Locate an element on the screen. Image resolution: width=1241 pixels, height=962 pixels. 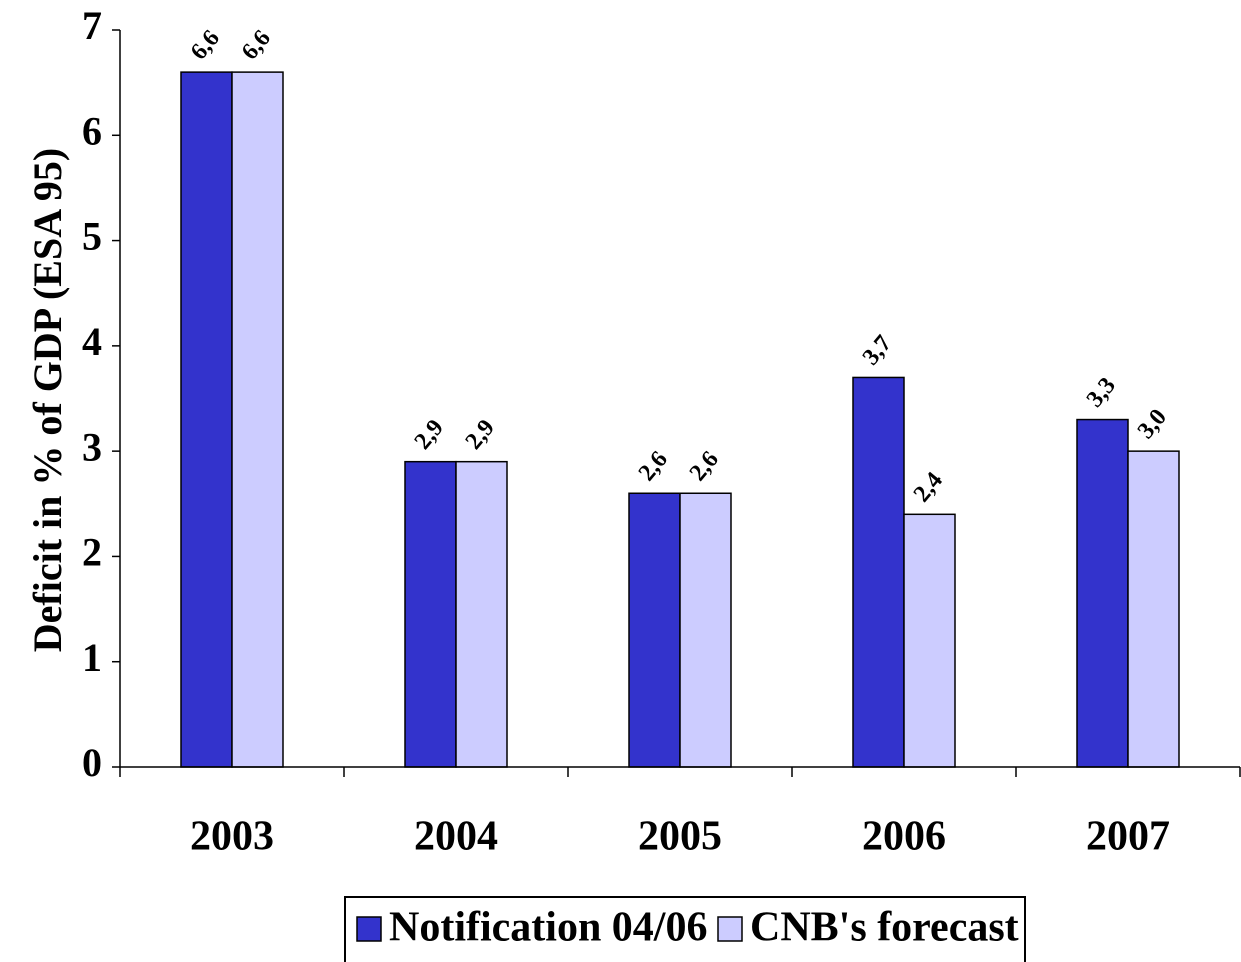
x-tick-label: 2007 is located at coordinates (1128, 837).